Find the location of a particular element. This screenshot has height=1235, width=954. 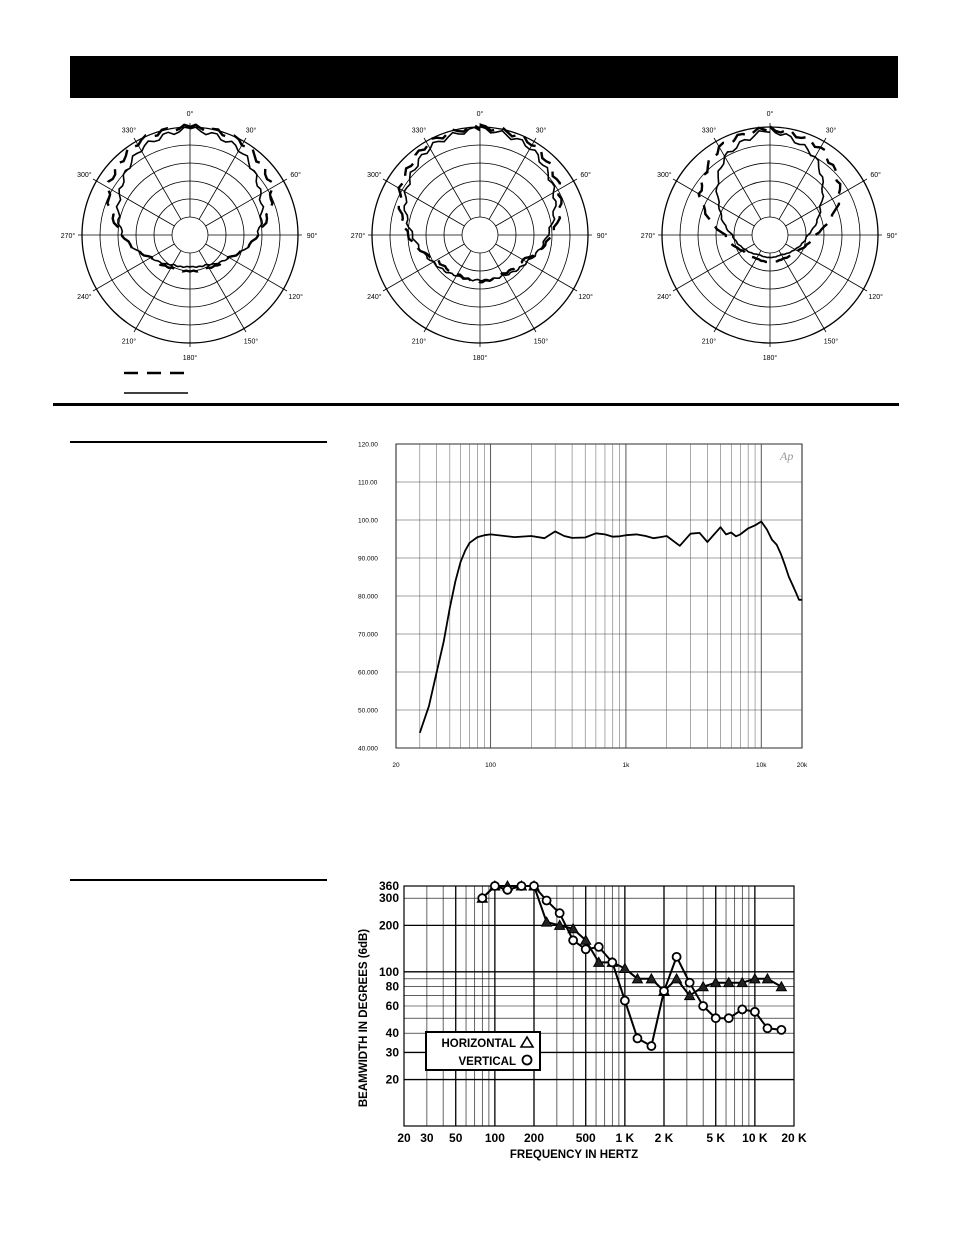

freq-y-tick-label: 40.000 is located at coordinates (368, 749).